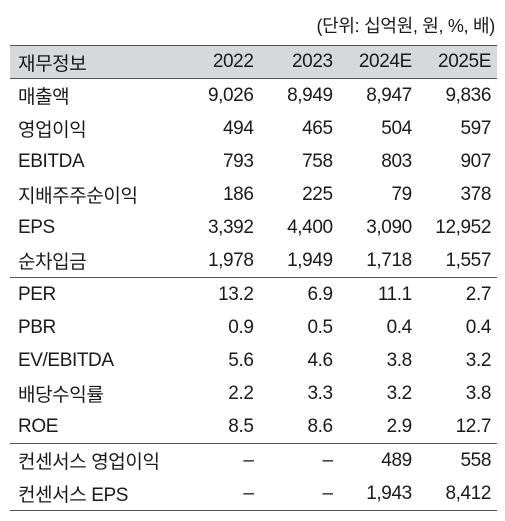 The image size is (505, 521). I want to click on row-value: 12,952, so click(463, 227).